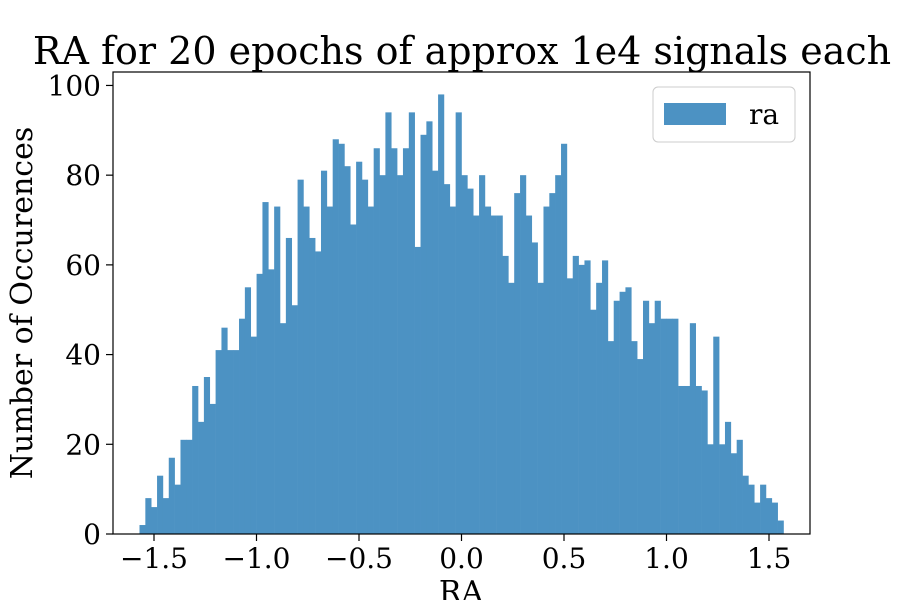 Image resolution: width=900 pixels, height=600 pixels. What do you see at coordinates (154, 558) in the screenshot?
I see `x-tick-label: −1.5` at bounding box center [154, 558].